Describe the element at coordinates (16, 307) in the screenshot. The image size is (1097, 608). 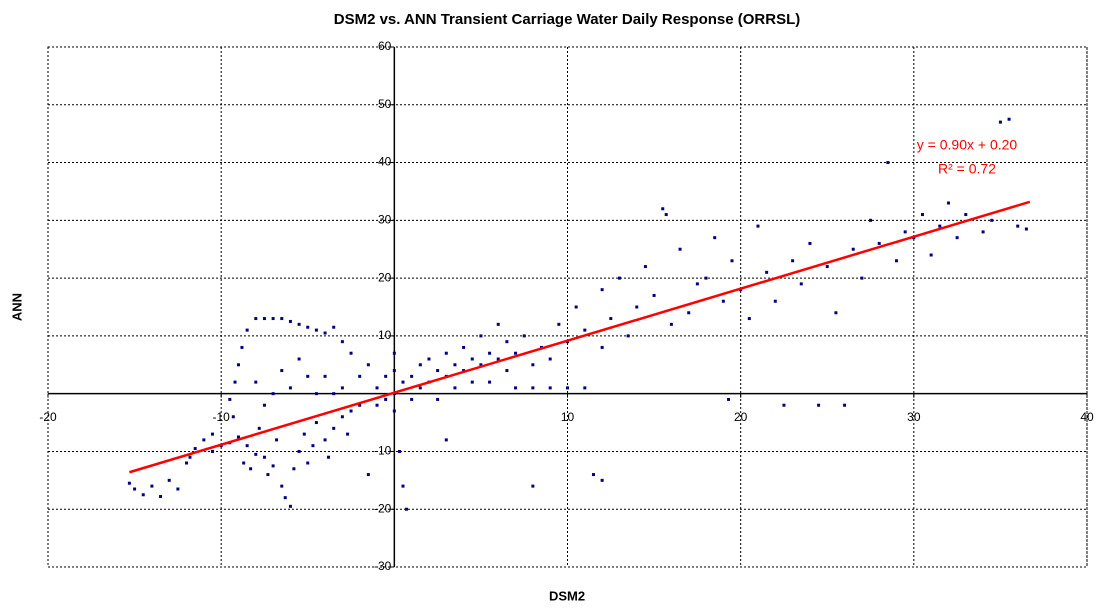
I see `y-axis-label: ANN` at that location.